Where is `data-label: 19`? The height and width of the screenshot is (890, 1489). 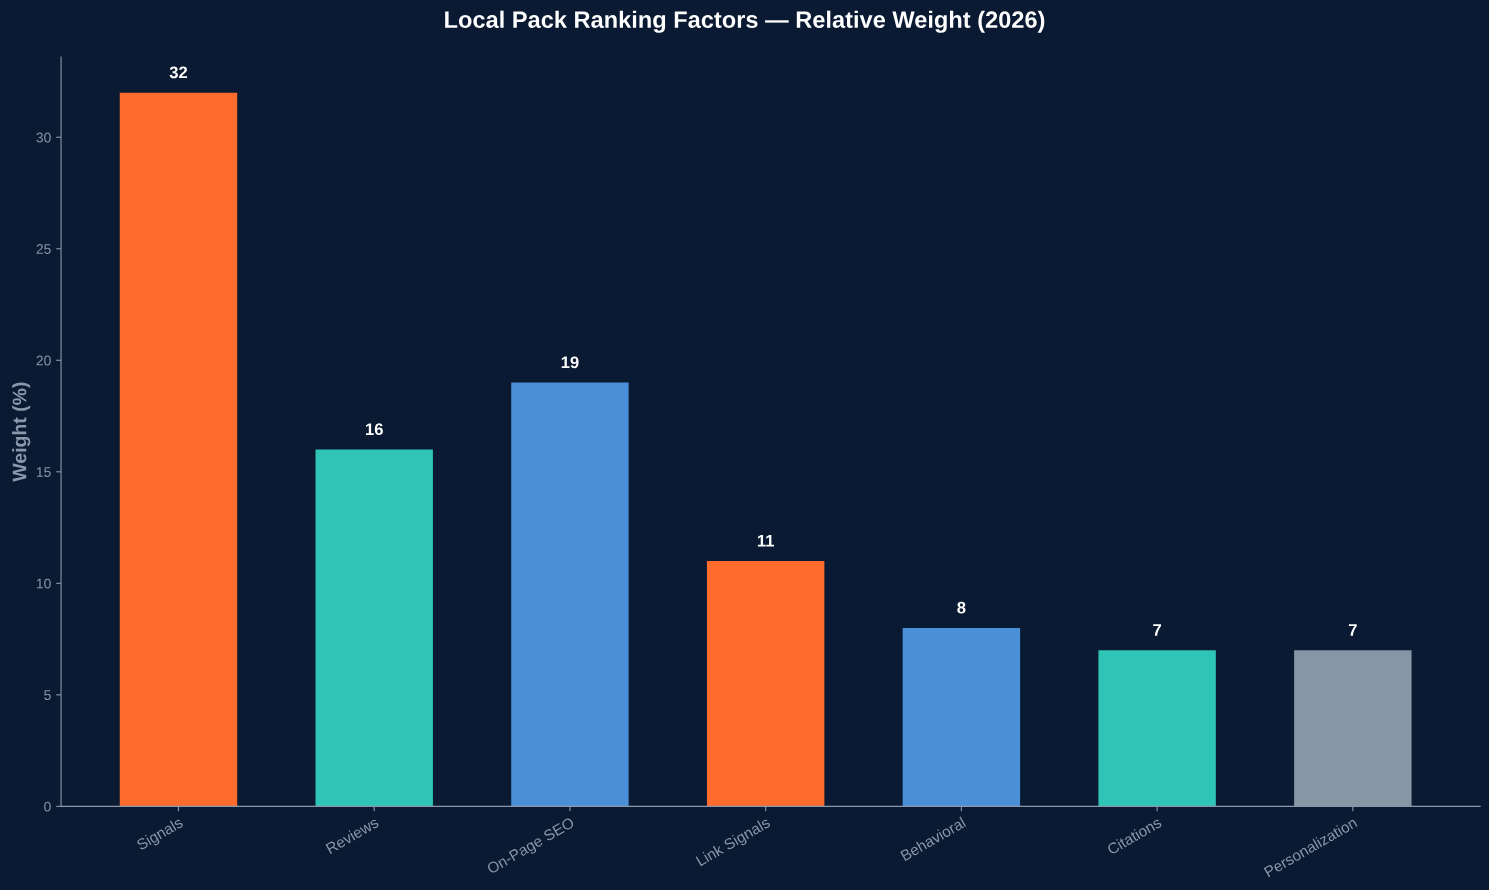 data-label: 19 is located at coordinates (570, 362).